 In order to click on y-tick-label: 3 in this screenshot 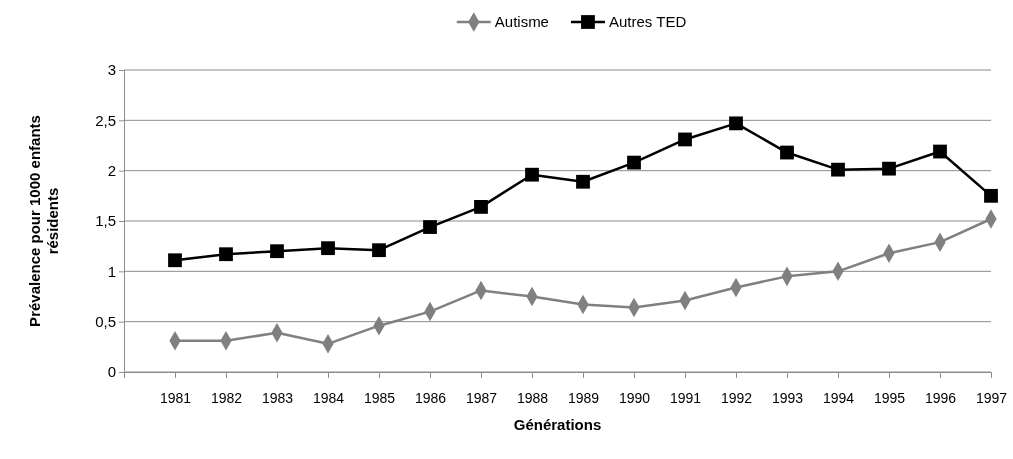, I will do `click(111, 70)`.